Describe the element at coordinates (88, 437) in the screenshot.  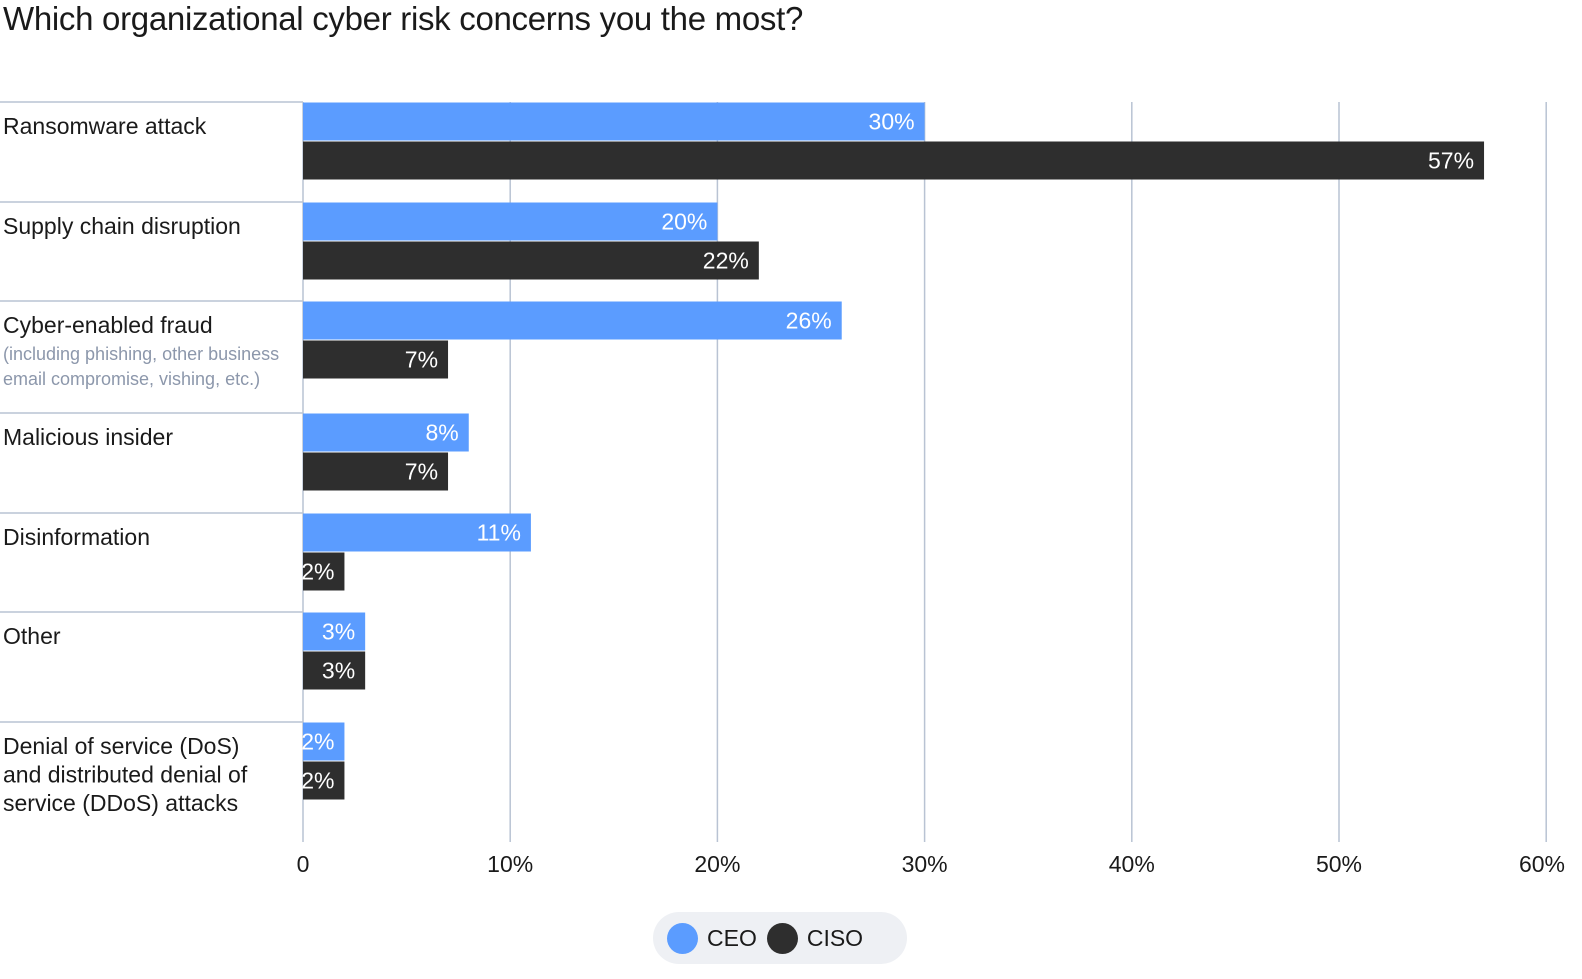
I see `category-label: Malicious insider` at that location.